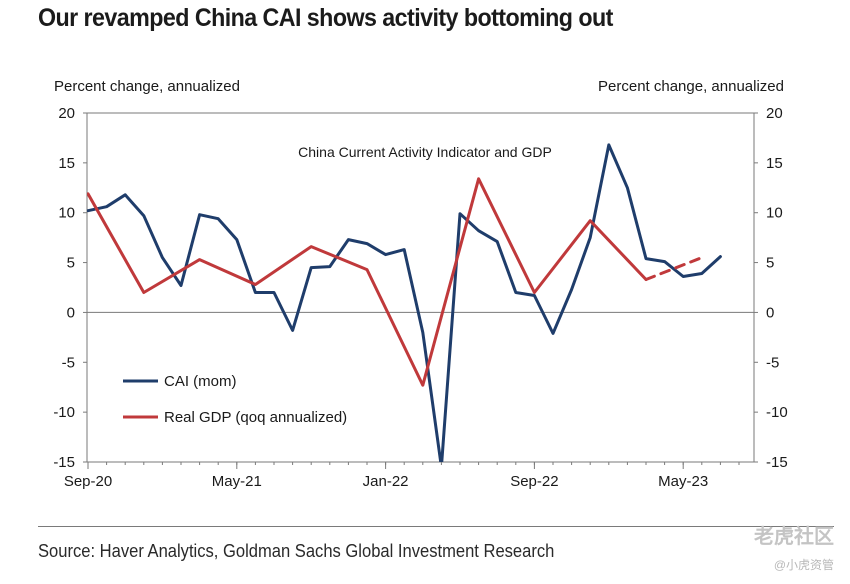 This screenshot has width=850, height=584. What do you see at coordinates (770, 263) in the screenshot?
I see `y-tick-label-right: 5` at bounding box center [770, 263].